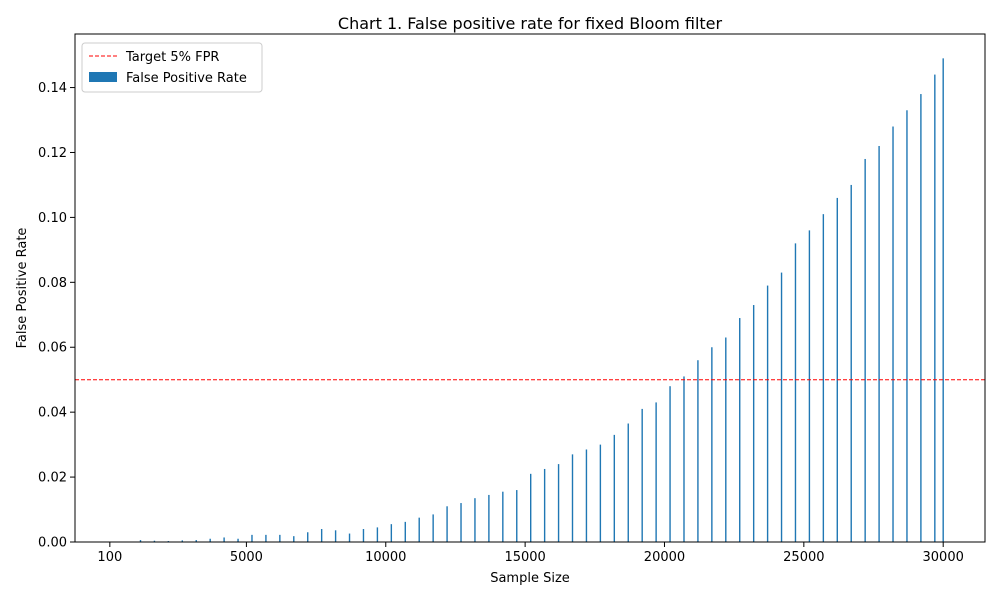  Describe the element at coordinates (52, 348) in the screenshot. I see `y-tick-label: 0.06` at that location.